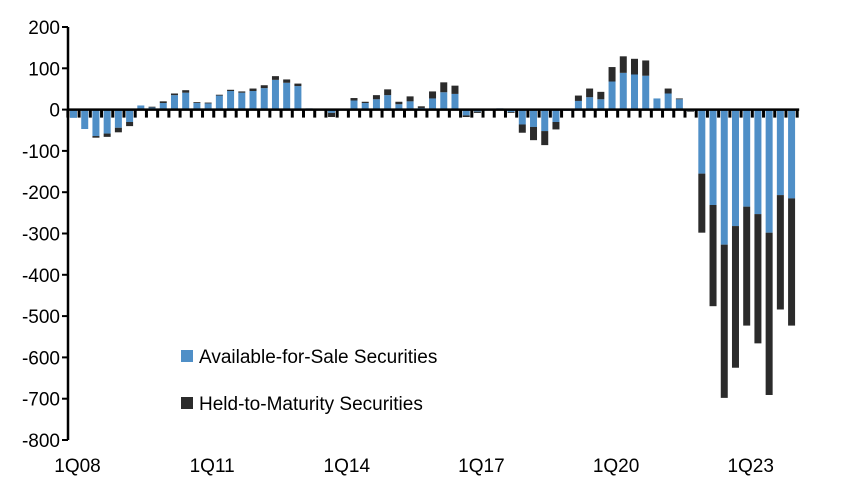 The height and width of the screenshot is (485, 852). What do you see at coordinates (41, 441) in the screenshot?
I see `y-tick-label: -800` at bounding box center [41, 441].